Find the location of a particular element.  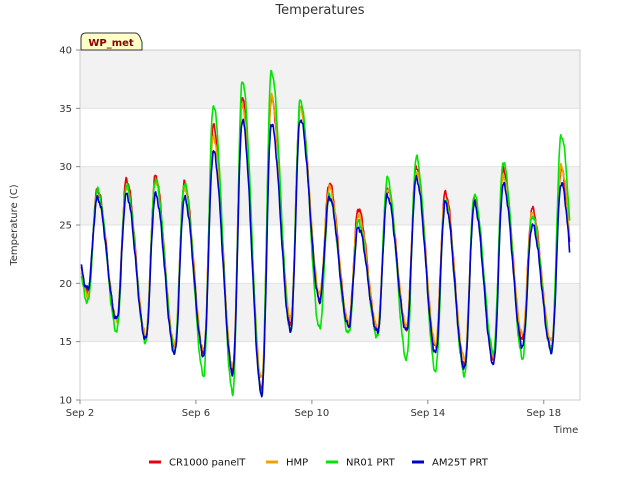

x-tick-label: Sep 6 is located at coordinates (196, 413).